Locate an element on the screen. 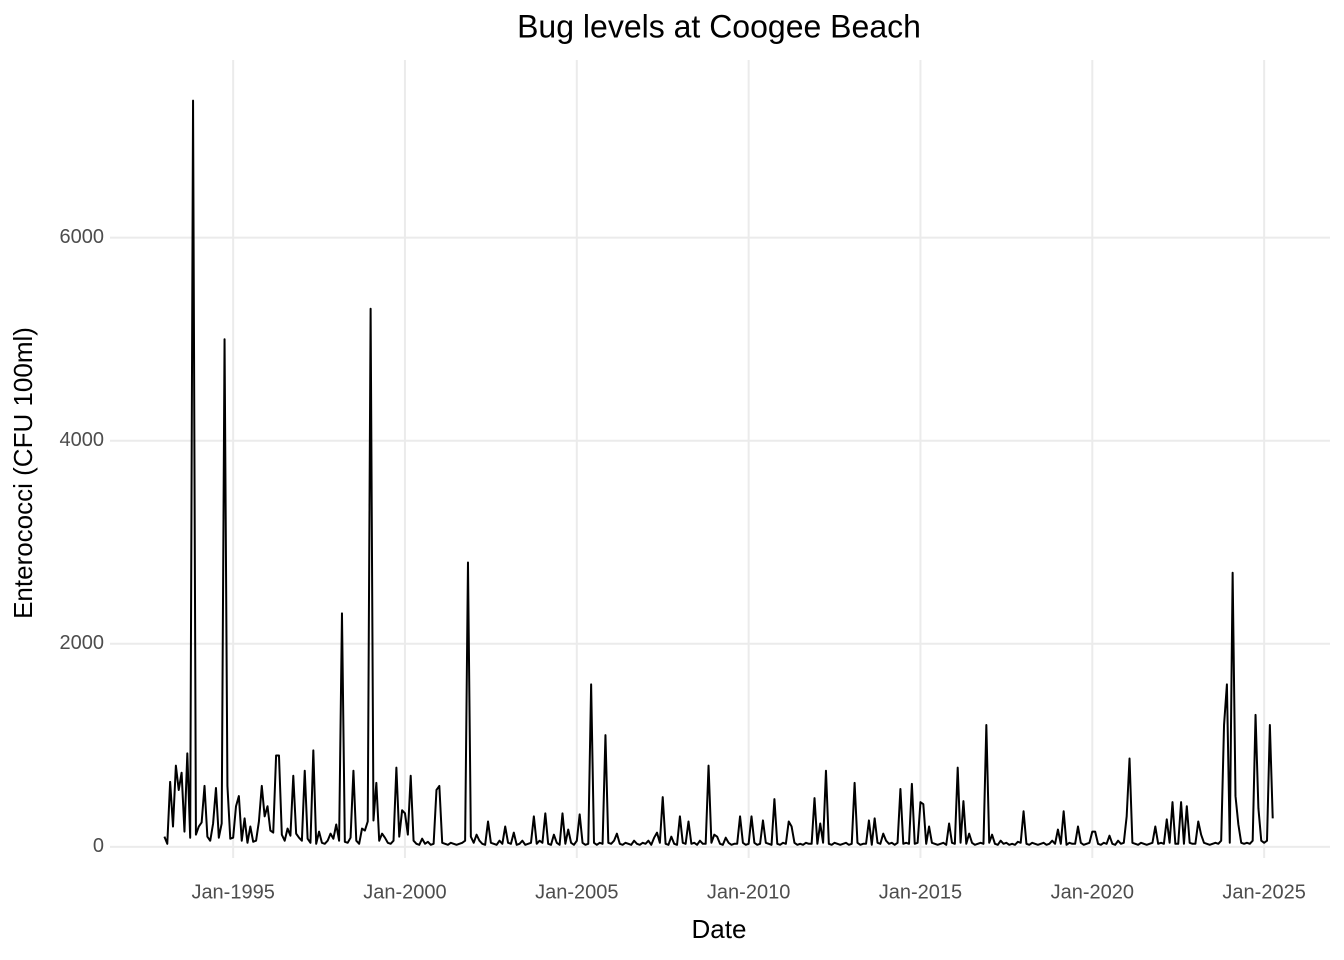  x-tick-label: Jan-2000 is located at coordinates (404, 892).